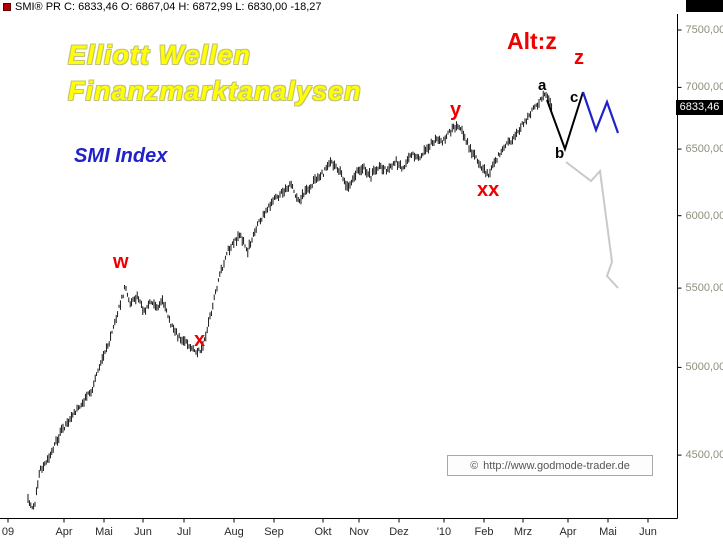  What do you see at coordinates (143, 531) in the screenshot?
I see `month-label-3: Jun` at bounding box center [143, 531].